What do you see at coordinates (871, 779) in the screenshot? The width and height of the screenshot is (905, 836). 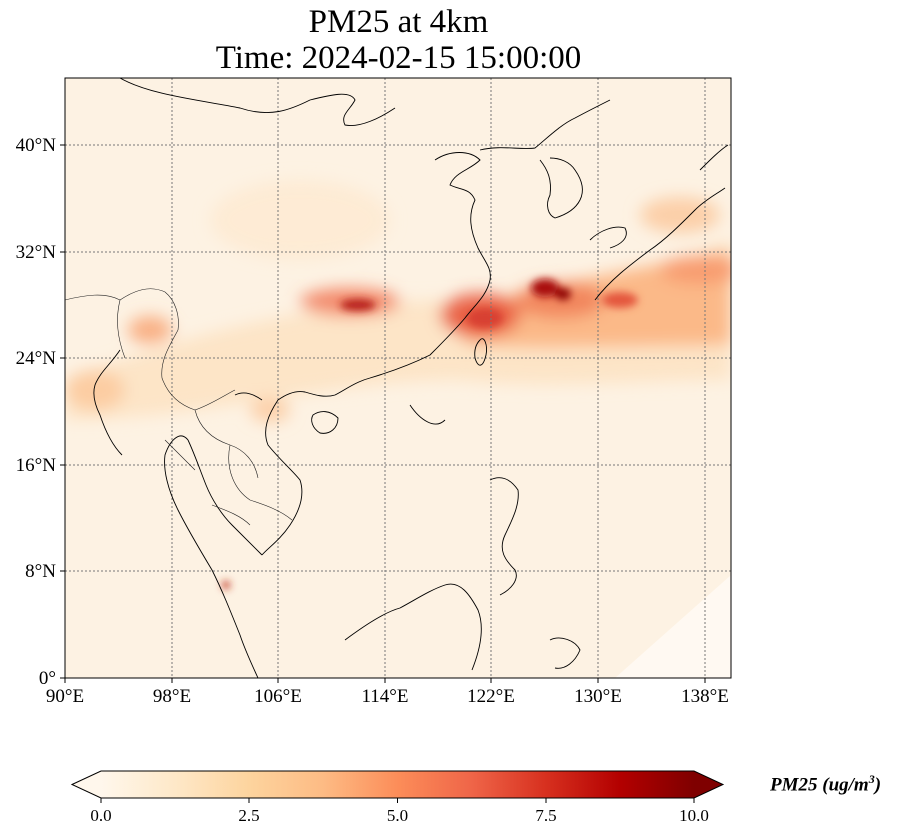 I see `colorbar-label-exponent: 3` at bounding box center [871, 779].